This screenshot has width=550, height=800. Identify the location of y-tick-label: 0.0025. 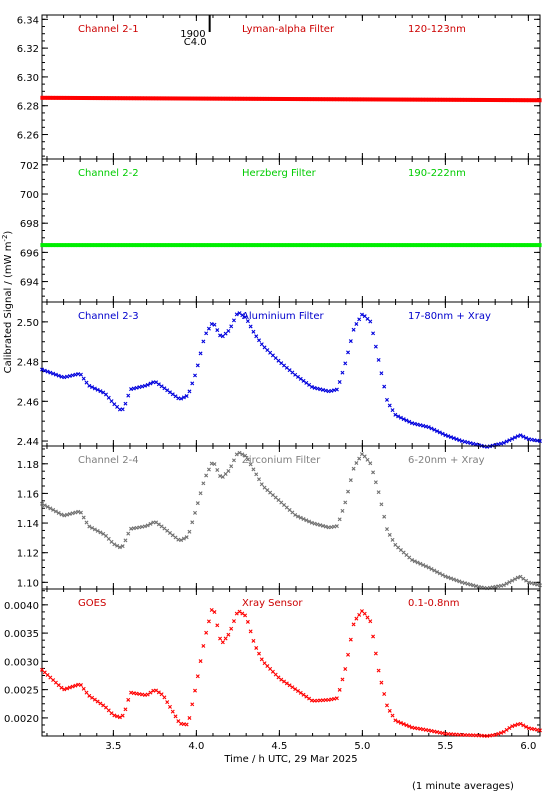
(21, 691).